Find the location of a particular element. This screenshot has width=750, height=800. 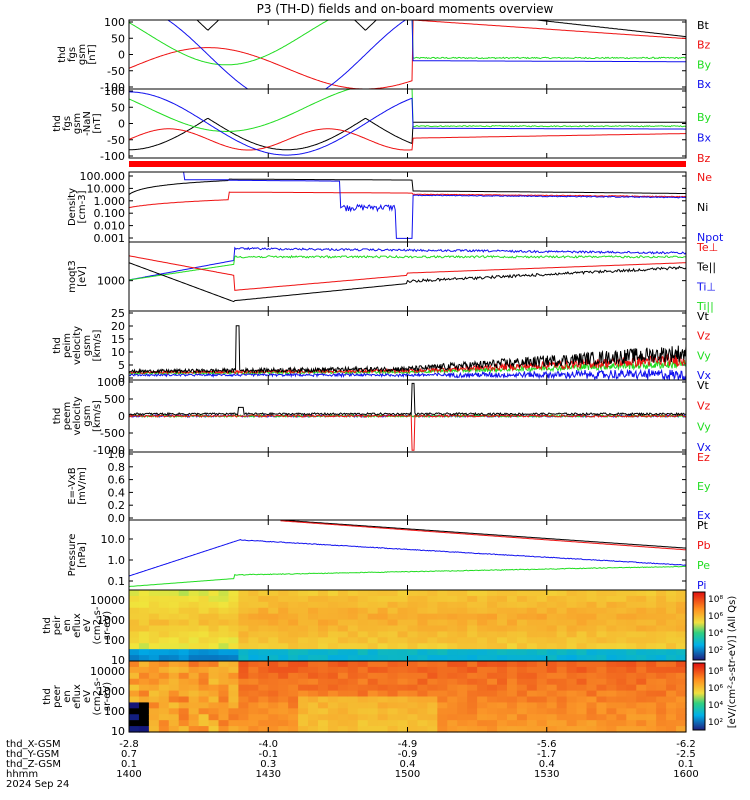

ylabel-peir: thd peir en eflux eV (cm2-s-sr-eV) is located at coordinates (77, 625).